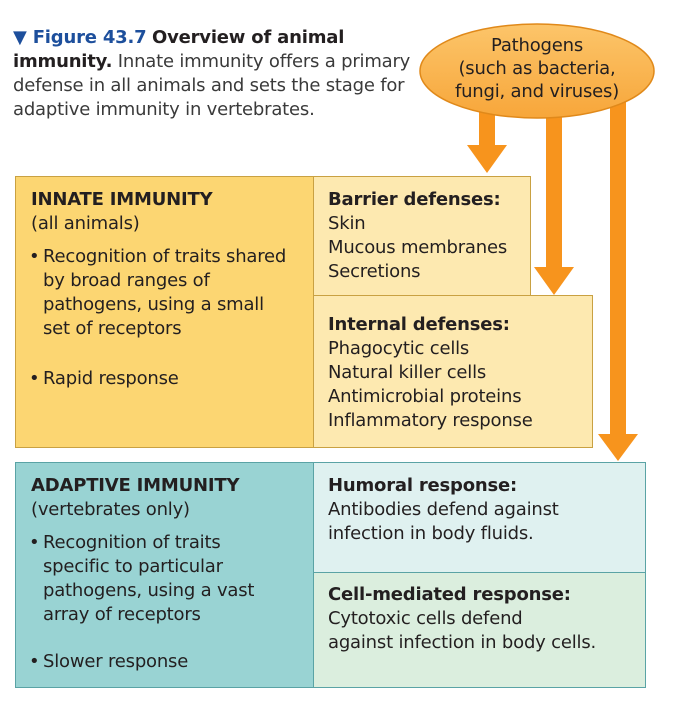 Image resolution: width=675 pixels, height=721 pixels. I want to click on internal-item: Phagocytic cells, so click(399, 348).